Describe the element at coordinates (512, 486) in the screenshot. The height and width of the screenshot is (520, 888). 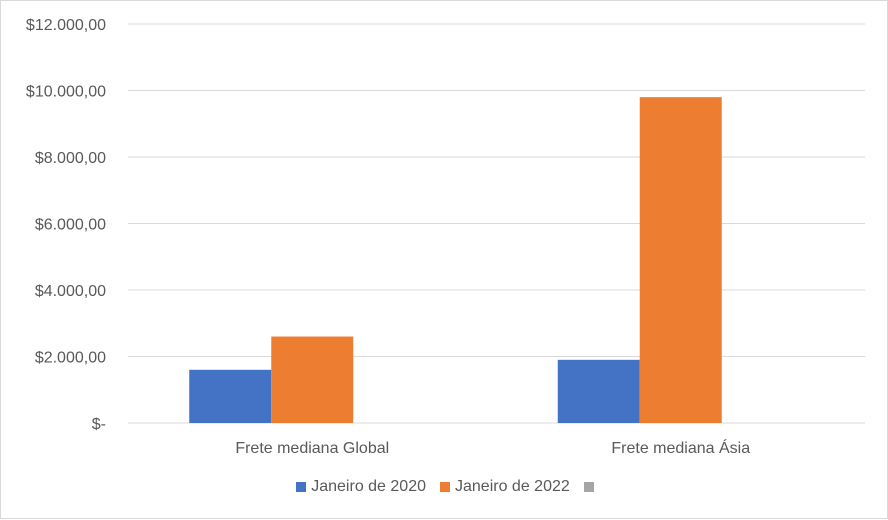
I see `legend-label: Janeiro de 2022` at that location.